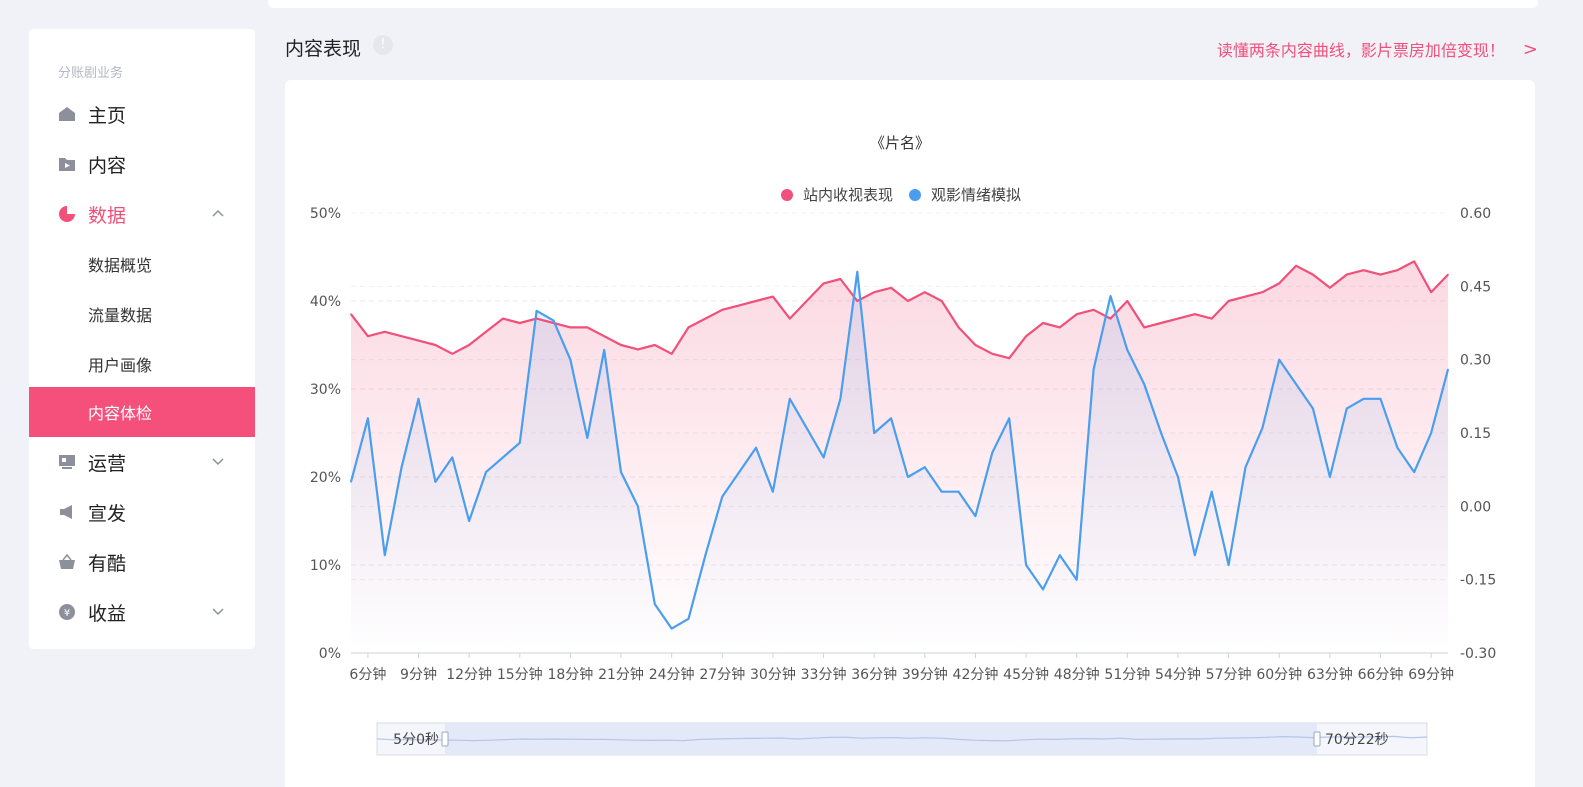 The width and height of the screenshot is (1583, 787). What do you see at coordinates (142, 164) in the screenshot?
I see `sidebar-item-content: 内容` at bounding box center [142, 164].